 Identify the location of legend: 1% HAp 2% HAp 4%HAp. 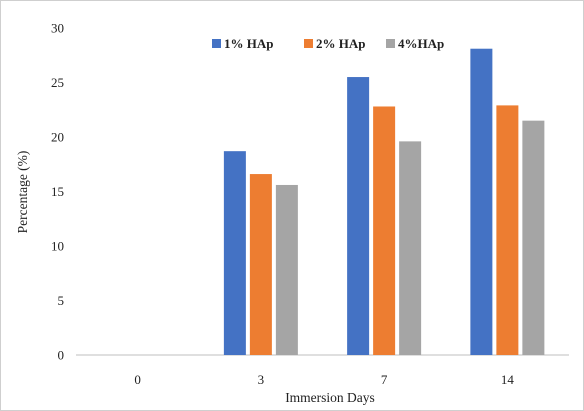
(328, 43).